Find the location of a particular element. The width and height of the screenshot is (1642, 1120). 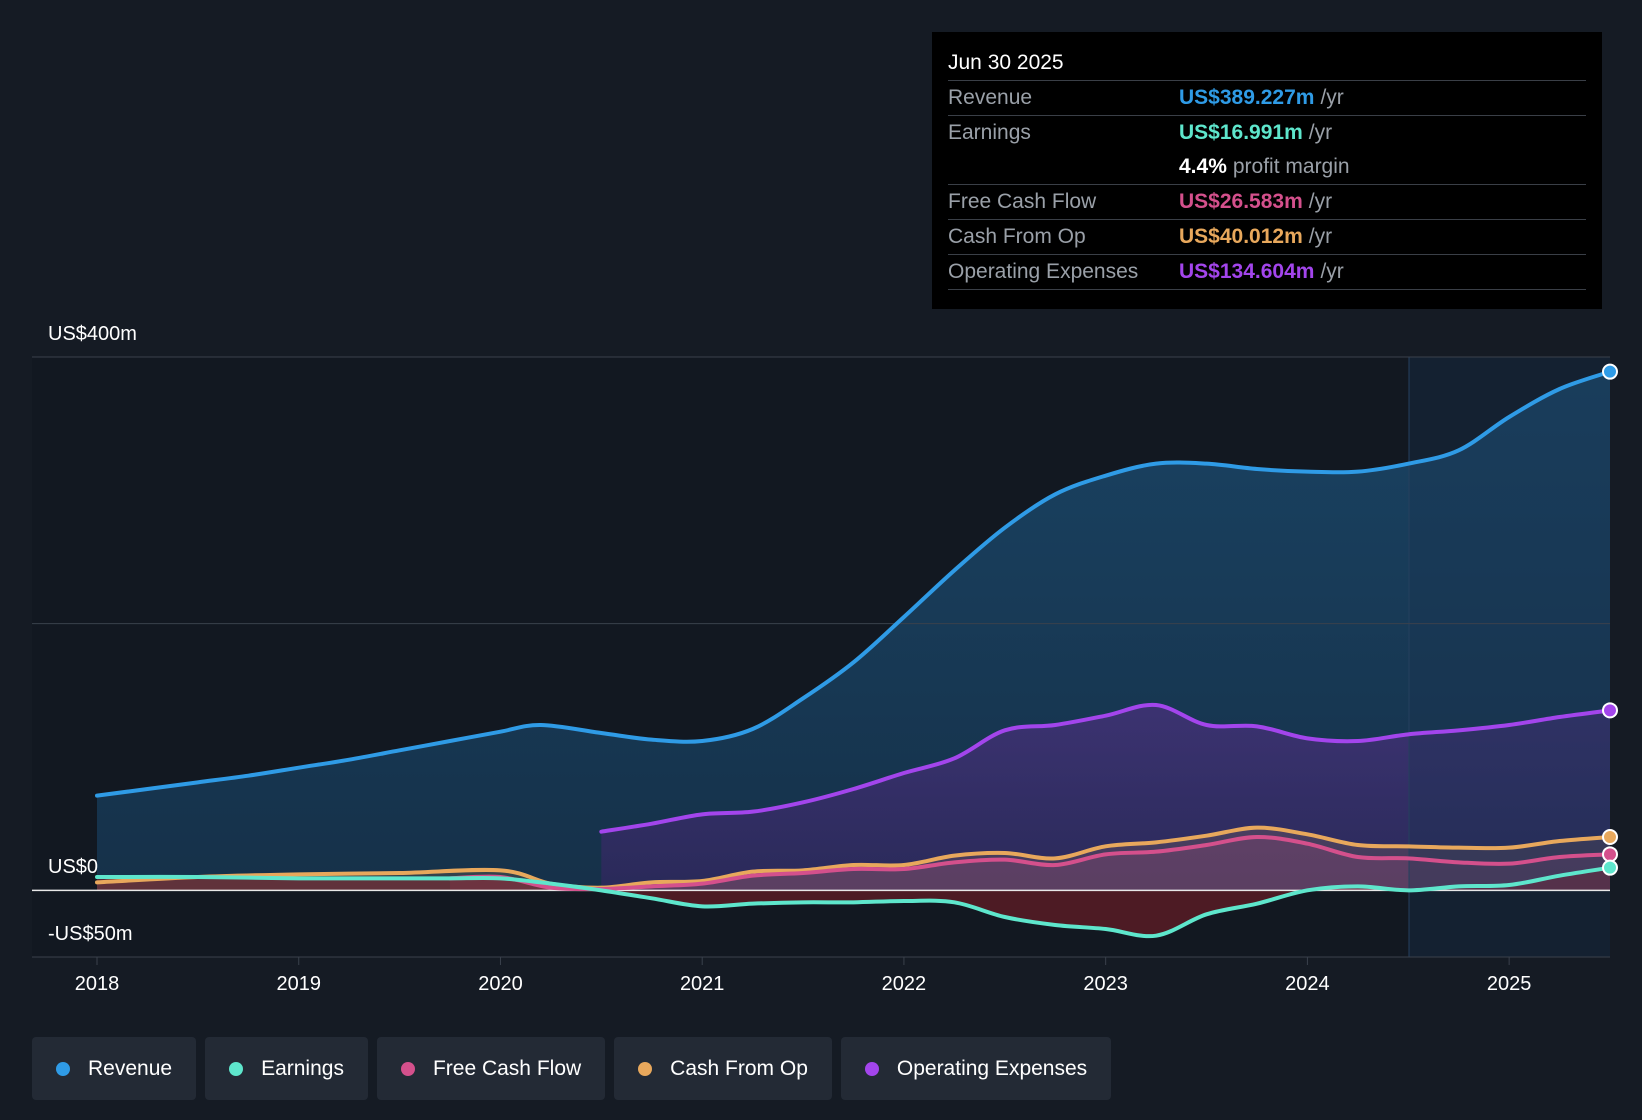

legend-item-free-cash-flow: Free Cash Flow is located at coordinates (491, 1068).